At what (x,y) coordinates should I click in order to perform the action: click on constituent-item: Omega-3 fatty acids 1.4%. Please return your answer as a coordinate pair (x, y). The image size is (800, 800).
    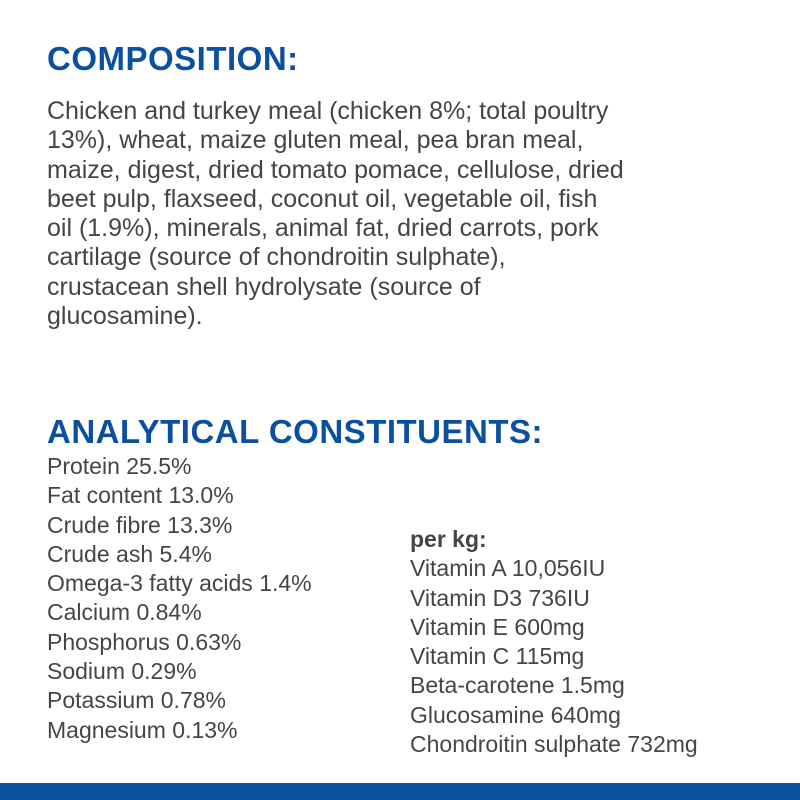
    Looking at the image, I should click on (179, 583).